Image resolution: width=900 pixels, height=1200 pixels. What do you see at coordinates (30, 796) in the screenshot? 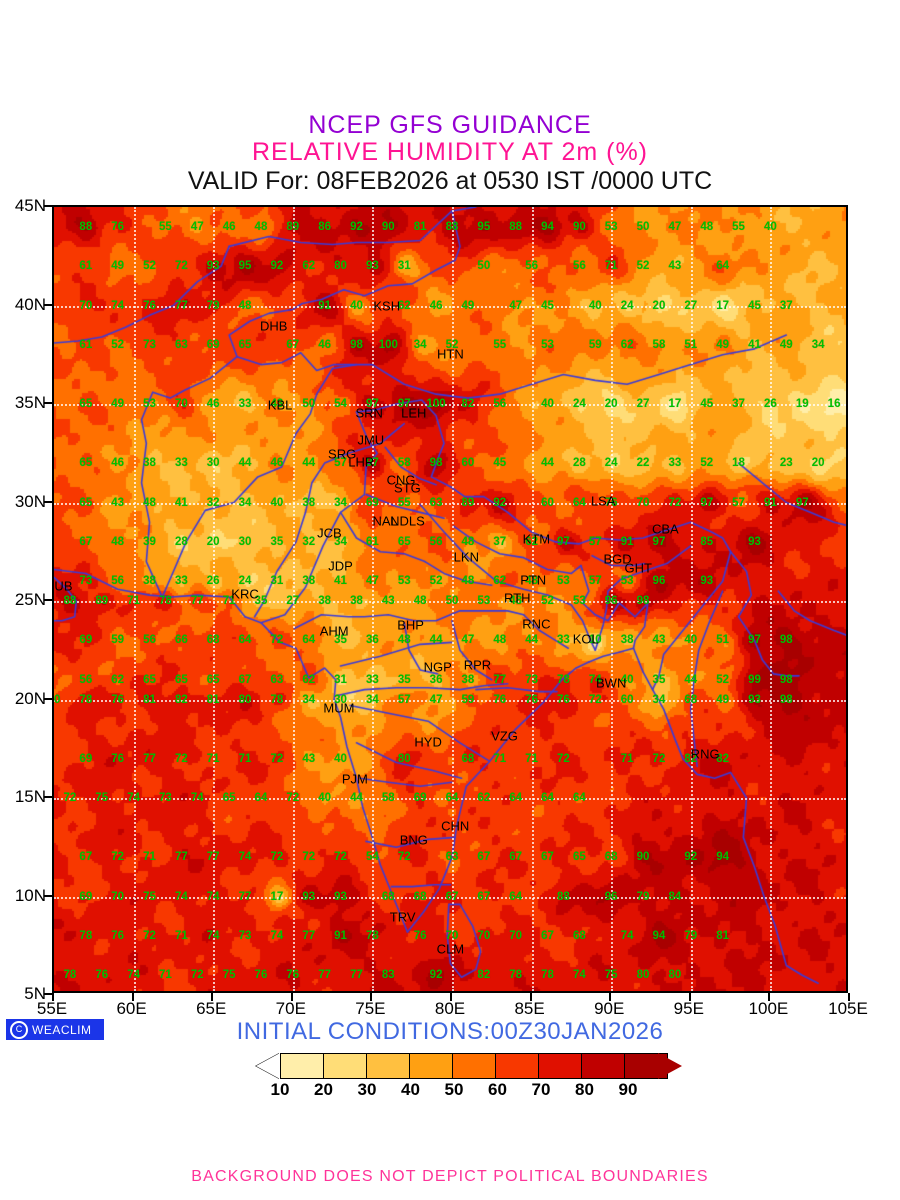
I see `lat-tick-15N: 15N` at bounding box center [30, 796].